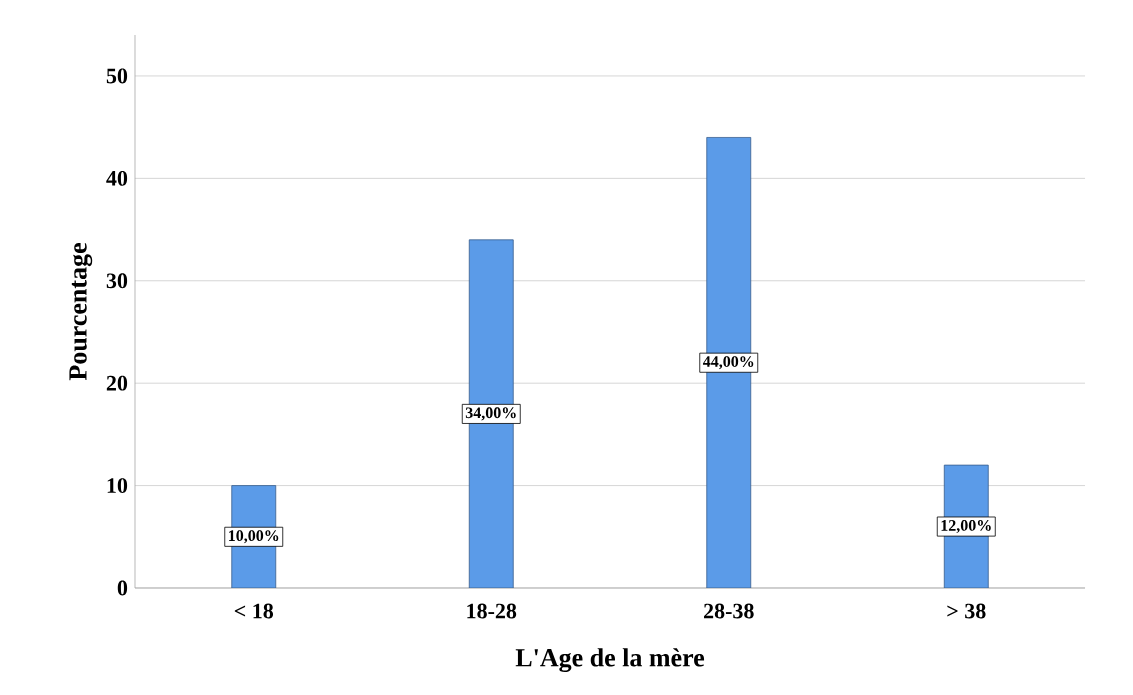  I want to click on y-axis-title: Pourcentage, so click(81, 312).